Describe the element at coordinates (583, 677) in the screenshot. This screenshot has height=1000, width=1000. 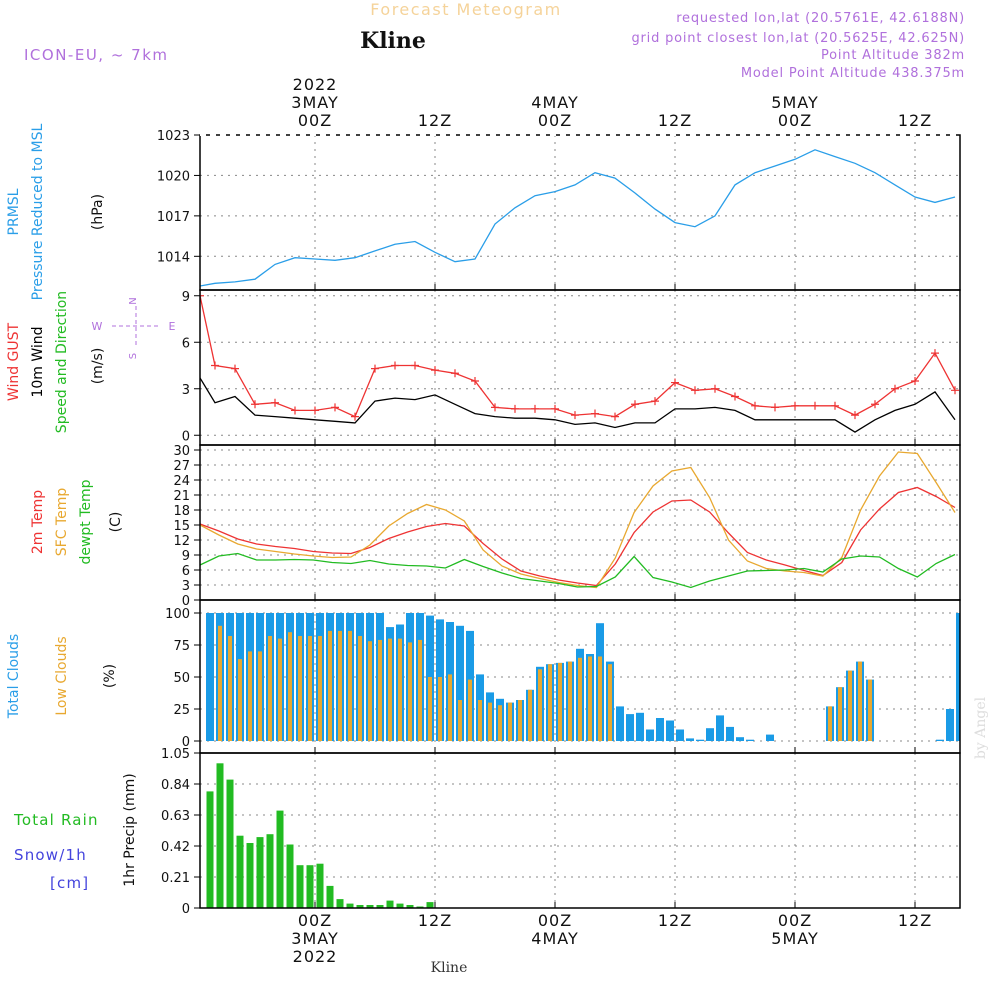
I see `bar-group` at that location.